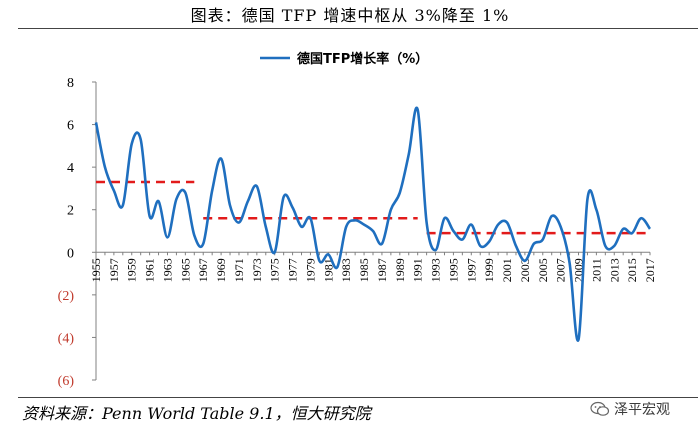  What do you see at coordinates (203, 270) in the screenshot?
I see `x-tick-label: 1967` at bounding box center [203, 270].